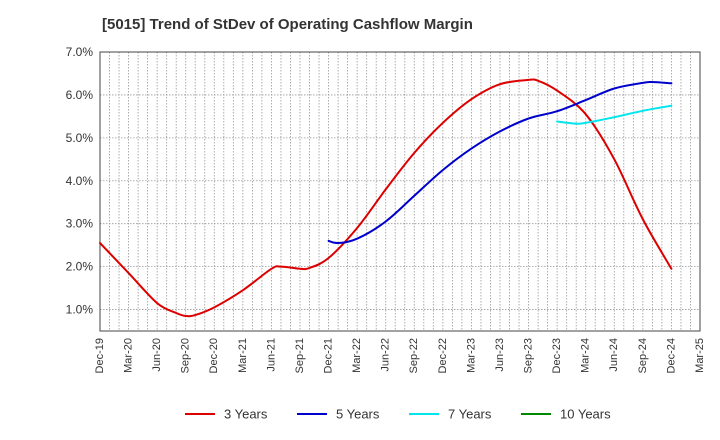 Image resolution: width=720 pixels, height=440 pixels. I want to click on x-tick-label: Mar-21, so click(243, 355).